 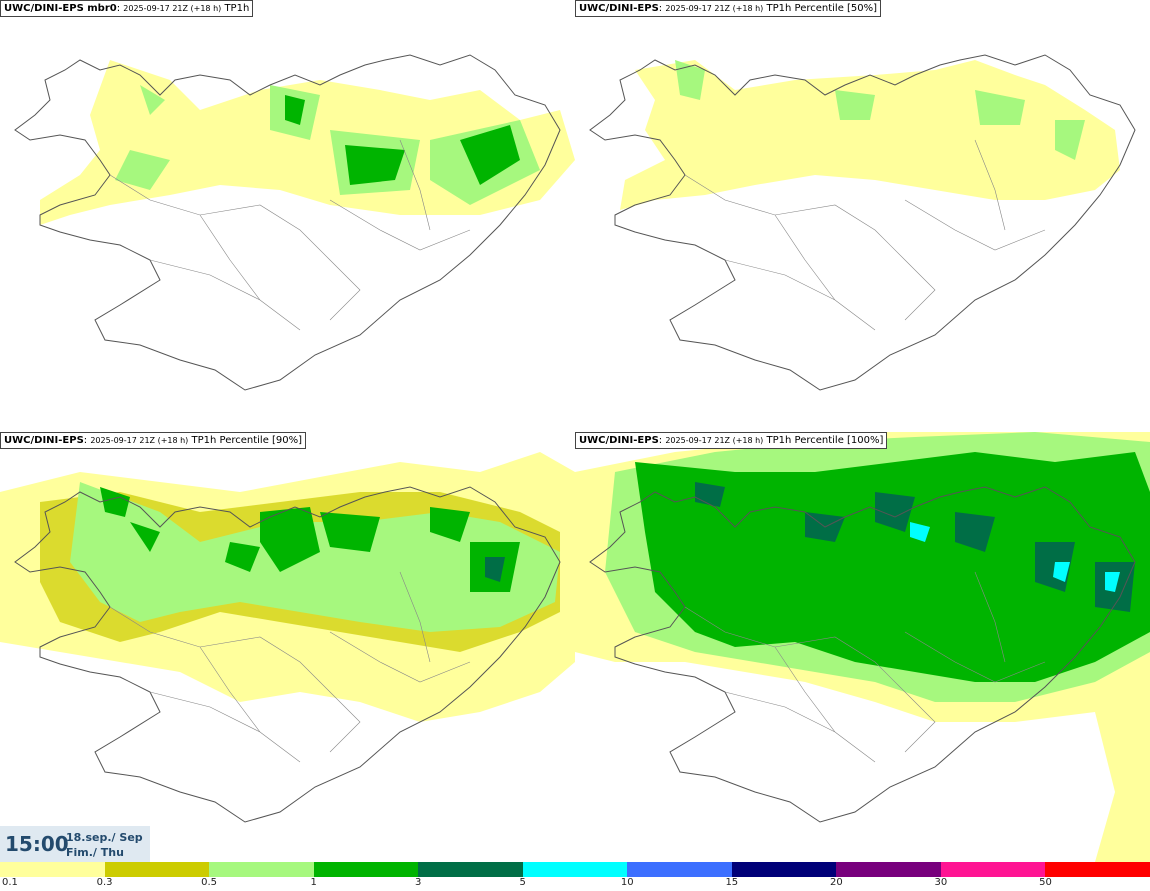 I want to click on color-legend, so click(x=575, y=869).